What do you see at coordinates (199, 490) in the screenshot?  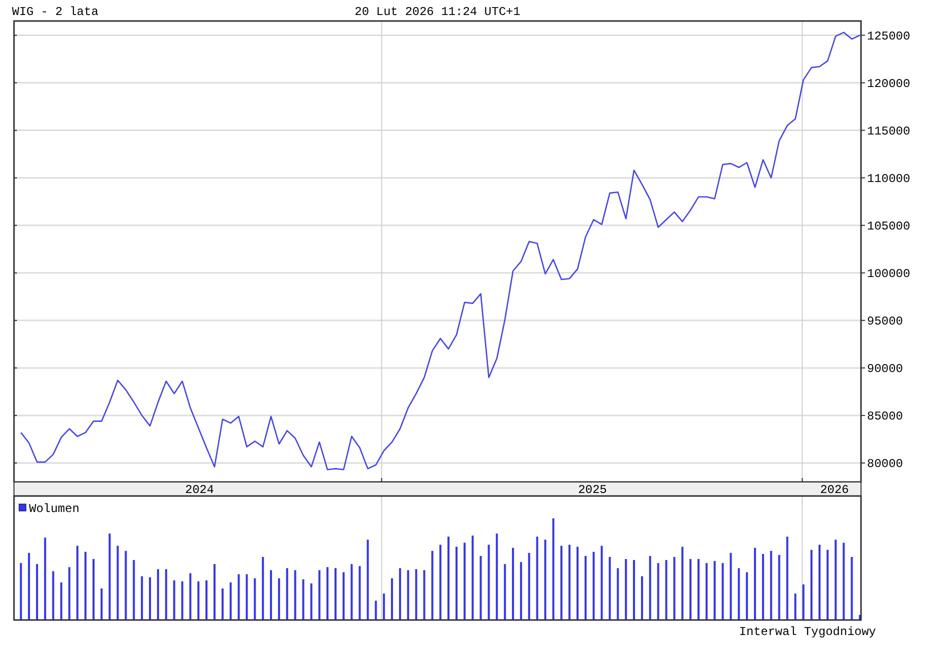 I see `x-tick-label: 2024` at bounding box center [199, 490].